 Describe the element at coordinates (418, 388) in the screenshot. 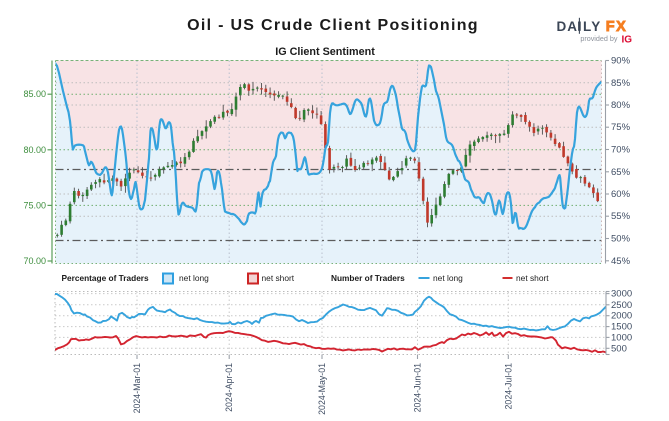

I see `svg-text: 2024-Jun-01` at that location.